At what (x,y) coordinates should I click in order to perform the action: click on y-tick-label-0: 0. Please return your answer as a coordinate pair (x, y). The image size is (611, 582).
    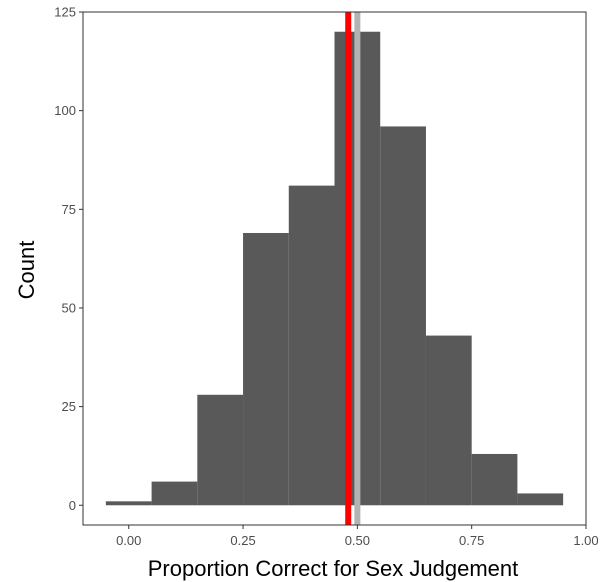
    Looking at the image, I should click on (72, 505).